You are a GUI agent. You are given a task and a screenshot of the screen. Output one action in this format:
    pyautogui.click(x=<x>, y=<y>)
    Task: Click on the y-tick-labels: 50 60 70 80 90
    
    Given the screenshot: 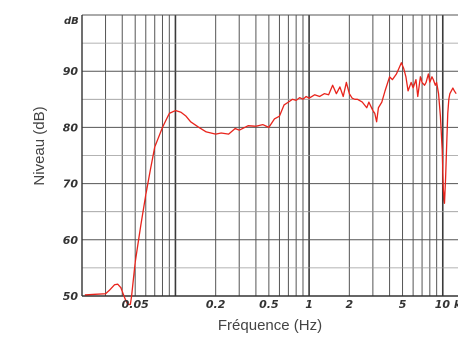 What is the action you would take?
    pyautogui.click(x=71, y=184)
    